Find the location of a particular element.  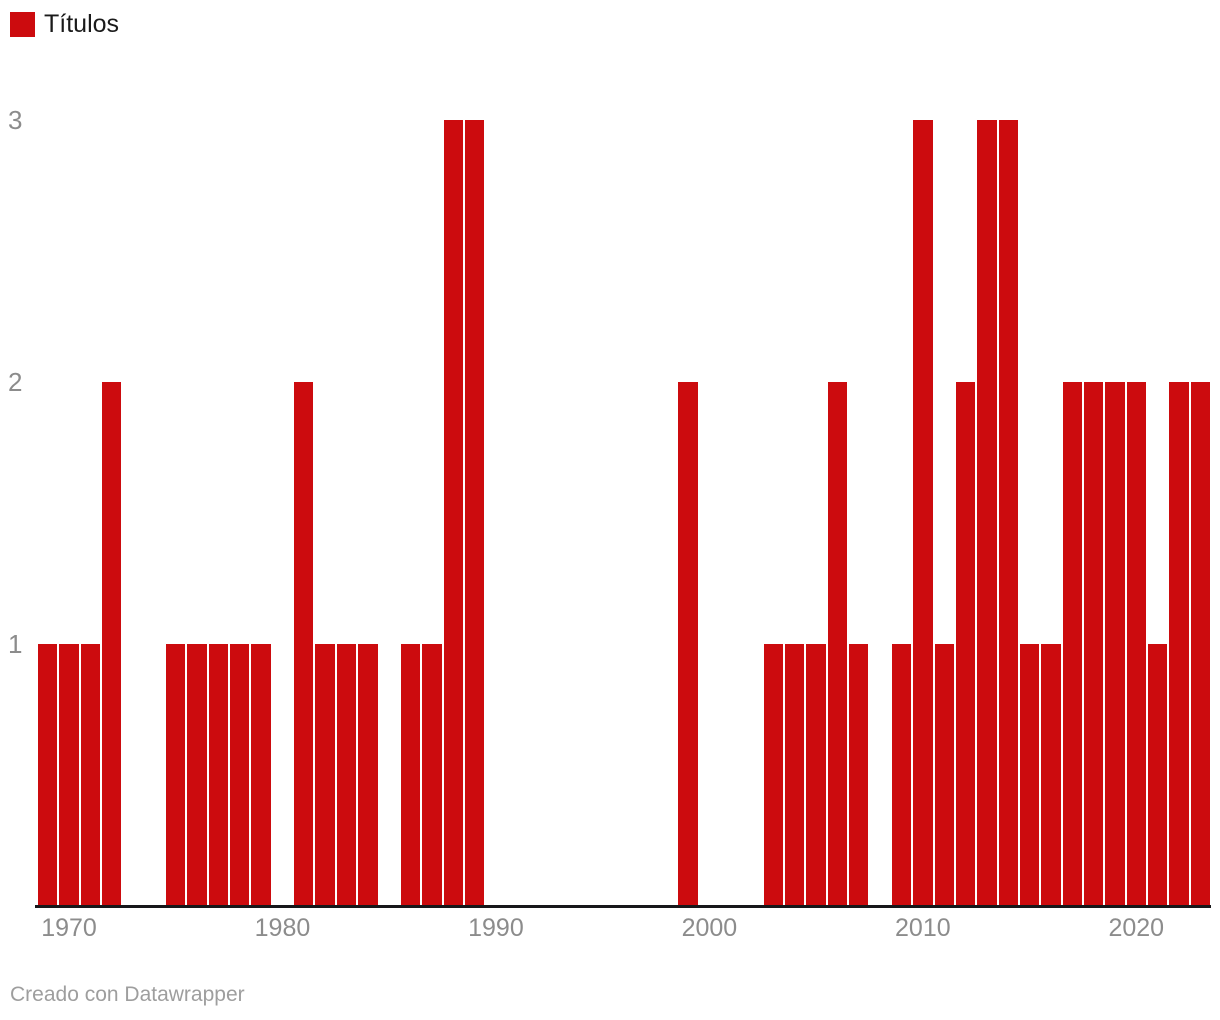

x-axis-baseline is located at coordinates (623, 906).